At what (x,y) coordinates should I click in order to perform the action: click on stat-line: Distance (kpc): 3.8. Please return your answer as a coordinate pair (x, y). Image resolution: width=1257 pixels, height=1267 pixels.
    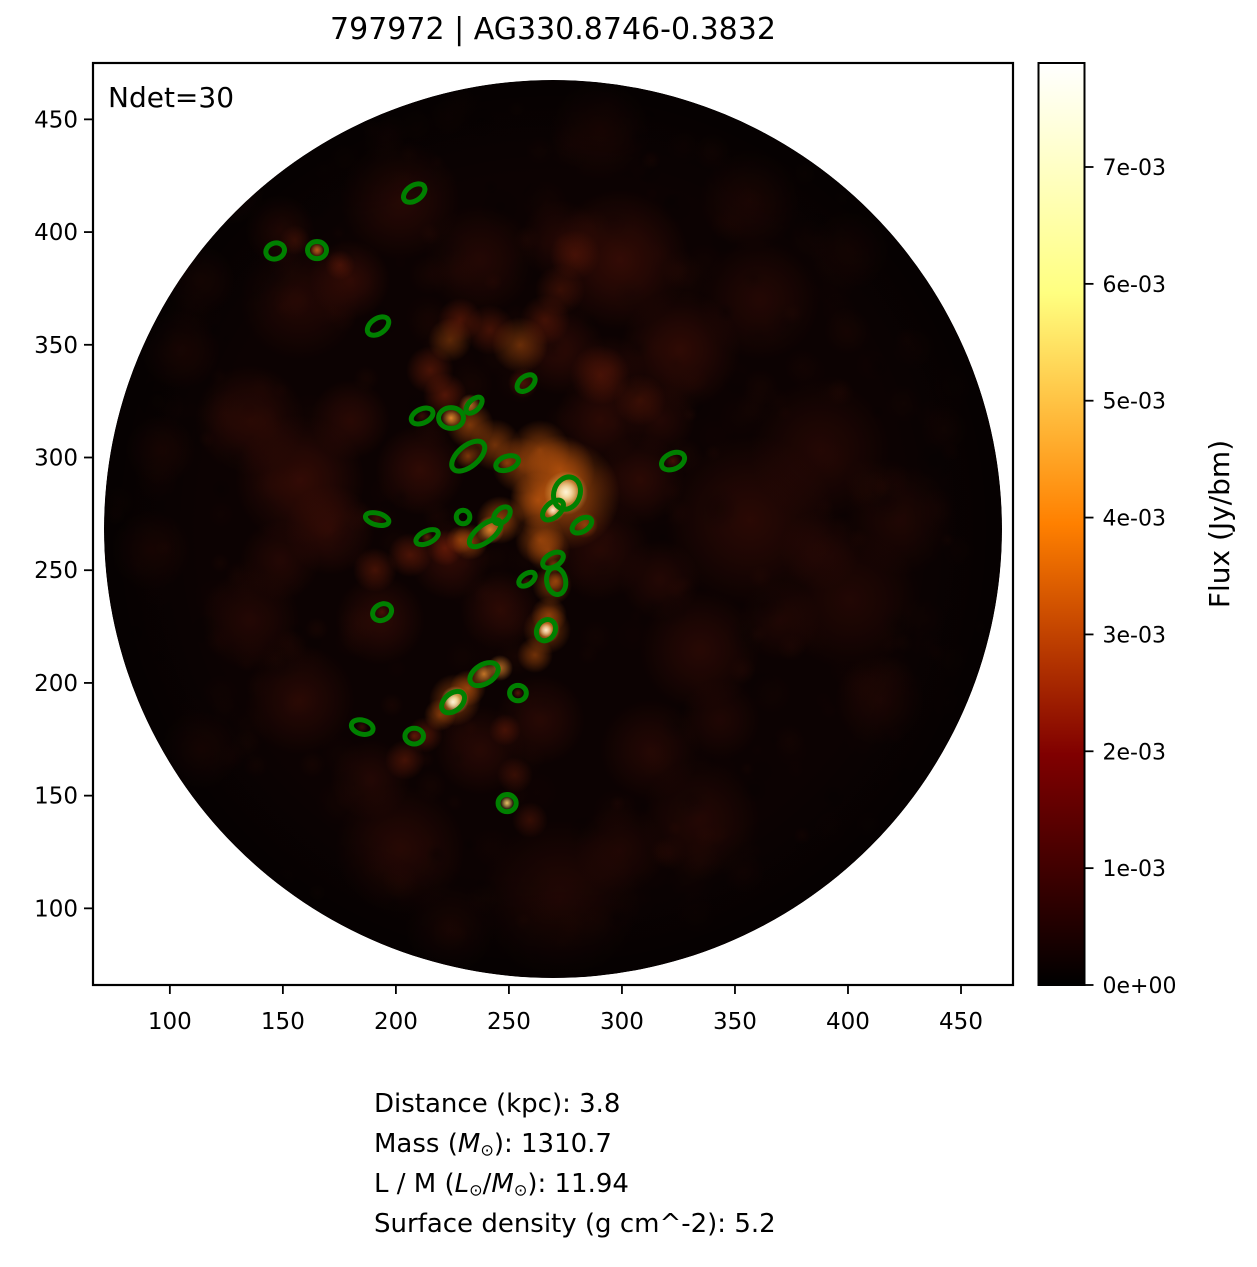
    Looking at the image, I should click on (575, 1106).